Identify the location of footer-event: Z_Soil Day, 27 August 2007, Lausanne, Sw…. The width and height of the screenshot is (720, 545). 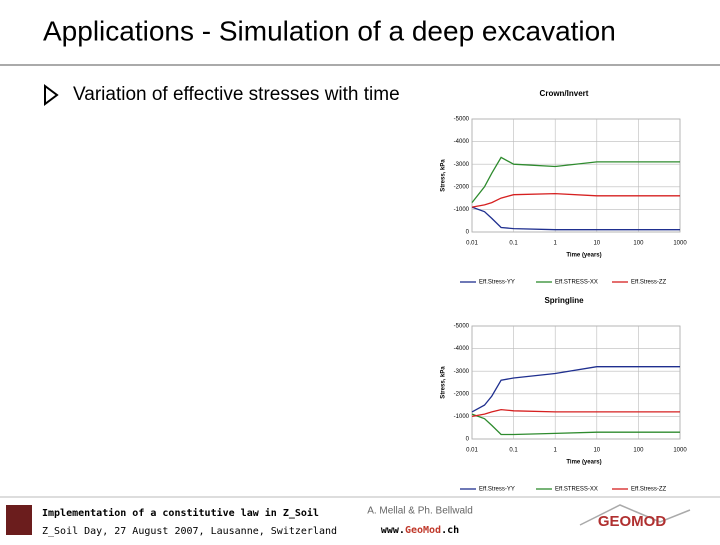
(189, 531).